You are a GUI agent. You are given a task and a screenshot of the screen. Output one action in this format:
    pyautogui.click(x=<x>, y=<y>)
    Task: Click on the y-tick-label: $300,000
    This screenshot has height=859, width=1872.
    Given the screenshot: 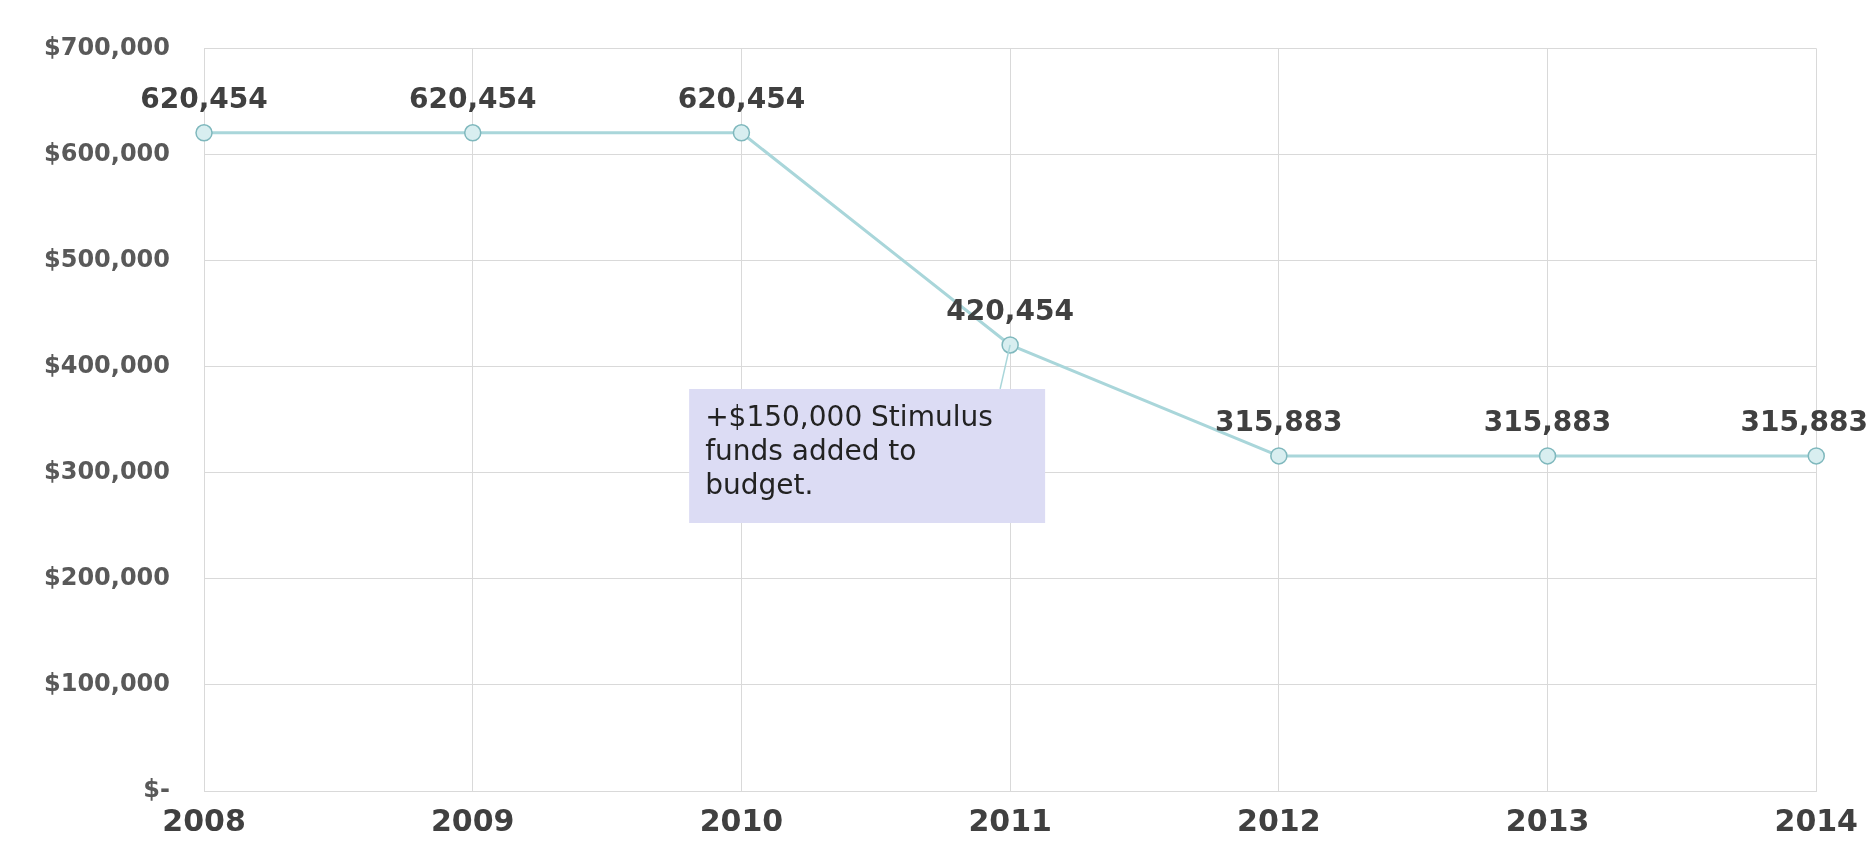 What is the action you would take?
    pyautogui.click(x=107, y=470)
    